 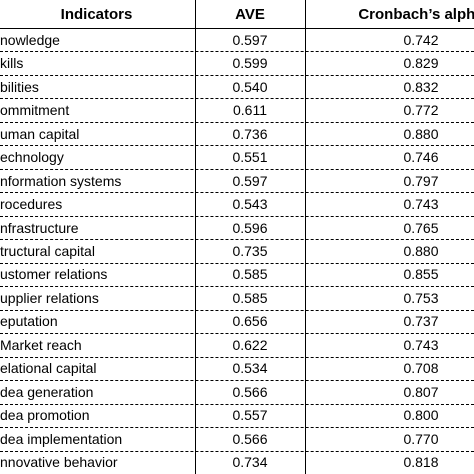 What do you see at coordinates (54, 274) in the screenshot?
I see `indicator-cell: ustomer relations` at bounding box center [54, 274].